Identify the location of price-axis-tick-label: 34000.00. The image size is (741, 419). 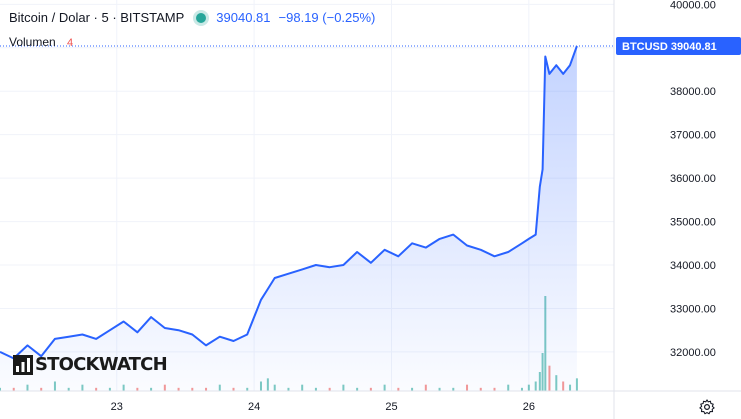
(693, 266).